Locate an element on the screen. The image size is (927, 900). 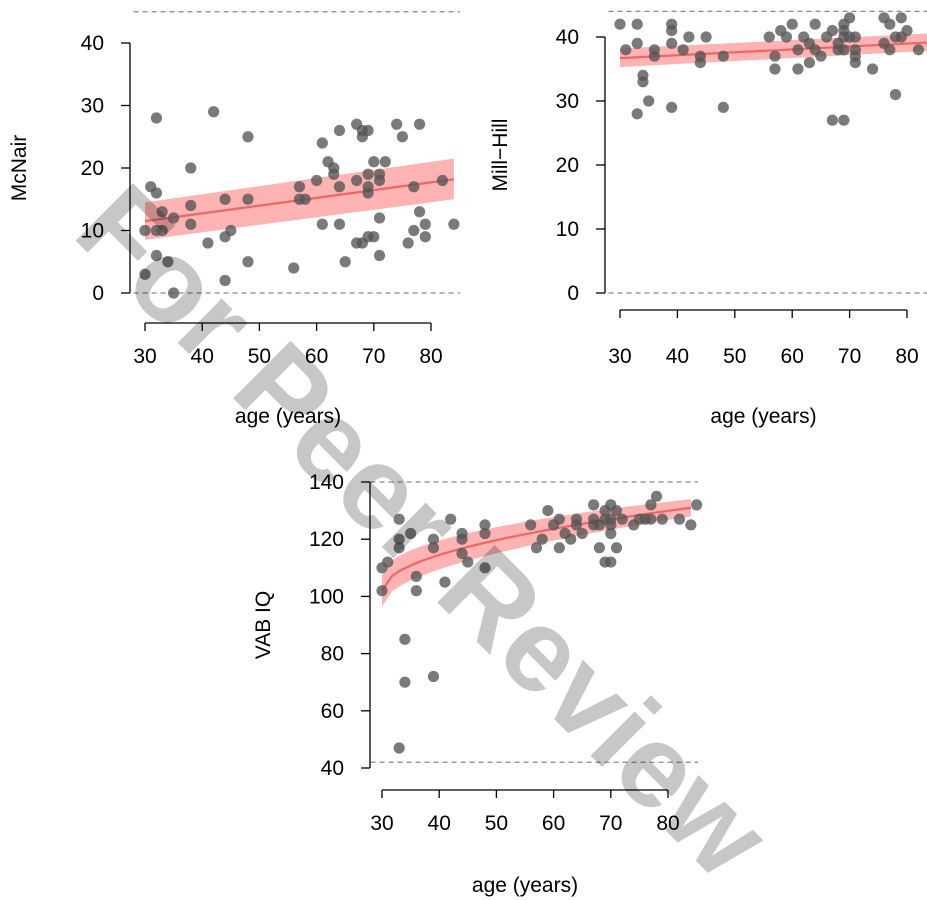
y-tick-label: 0 is located at coordinates (98, 293).